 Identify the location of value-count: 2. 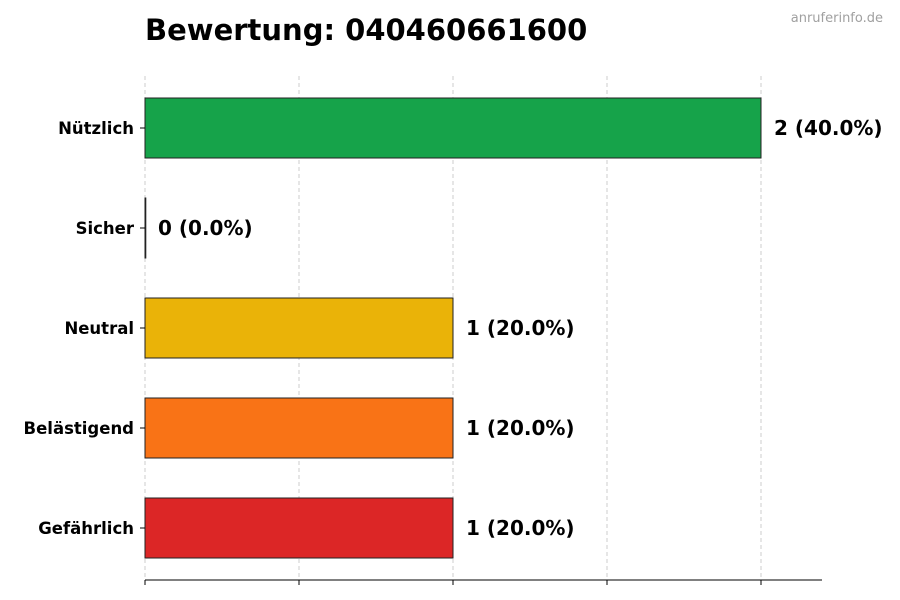
(781, 128).